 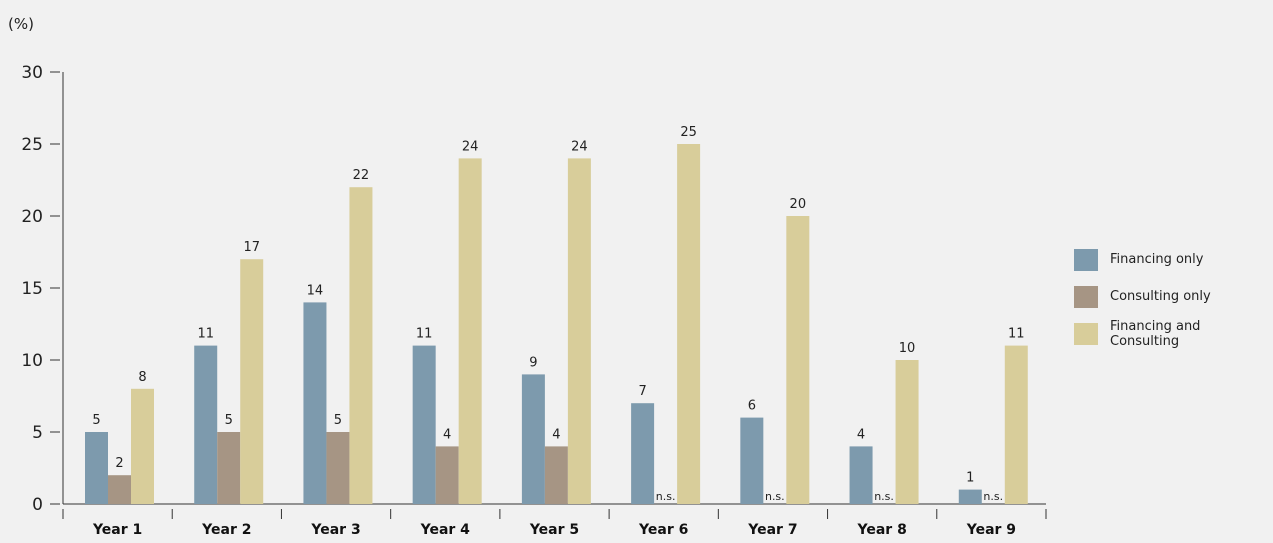 What do you see at coordinates (688, 132) in the screenshot?
I see `bar-value-label: 25` at bounding box center [688, 132].